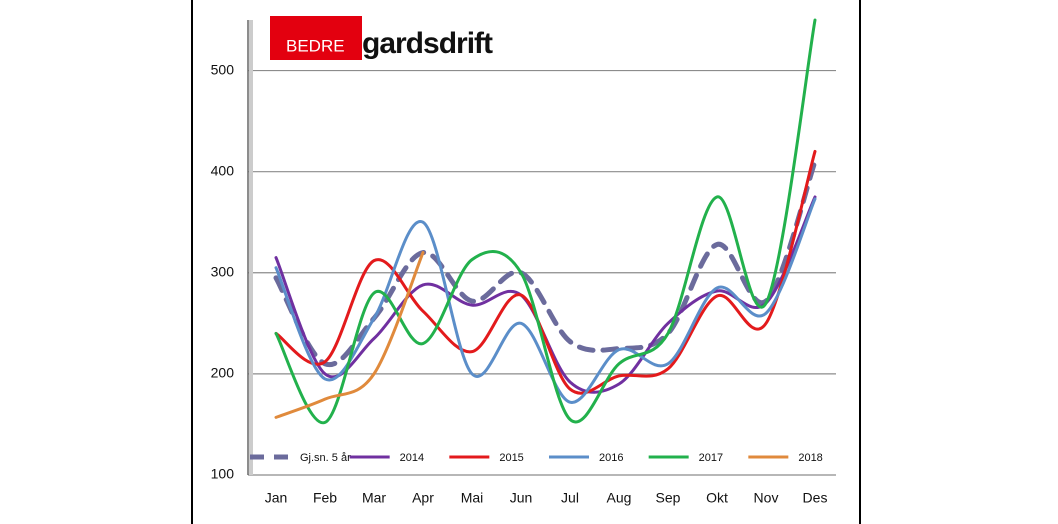 This screenshot has height=524, width=1058. What do you see at coordinates (412, 458) in the screenshot?
I see `legend-label: 2014` at bounding box center [412, 458].